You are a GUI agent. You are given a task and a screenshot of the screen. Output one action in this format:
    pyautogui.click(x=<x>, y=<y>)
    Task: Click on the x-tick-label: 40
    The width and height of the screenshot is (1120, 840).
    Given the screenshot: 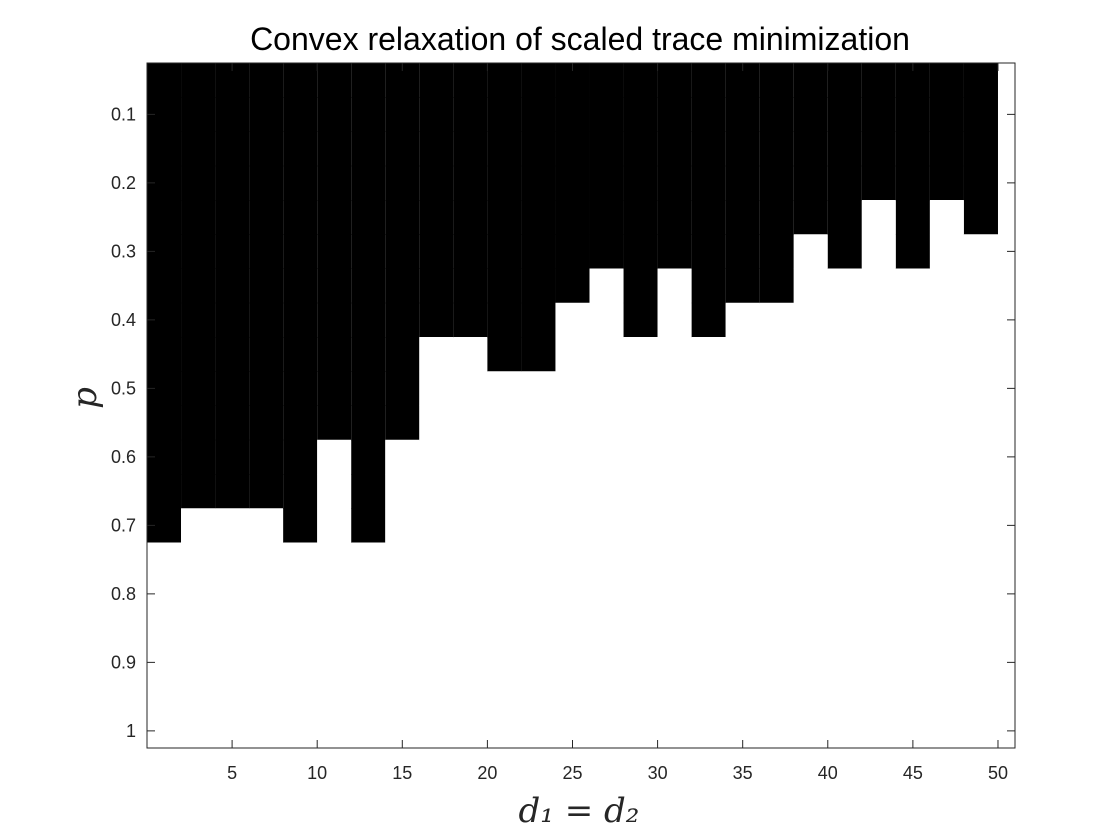 What is the action you would take?
    pyautogui.click(x=828, y=773)
    